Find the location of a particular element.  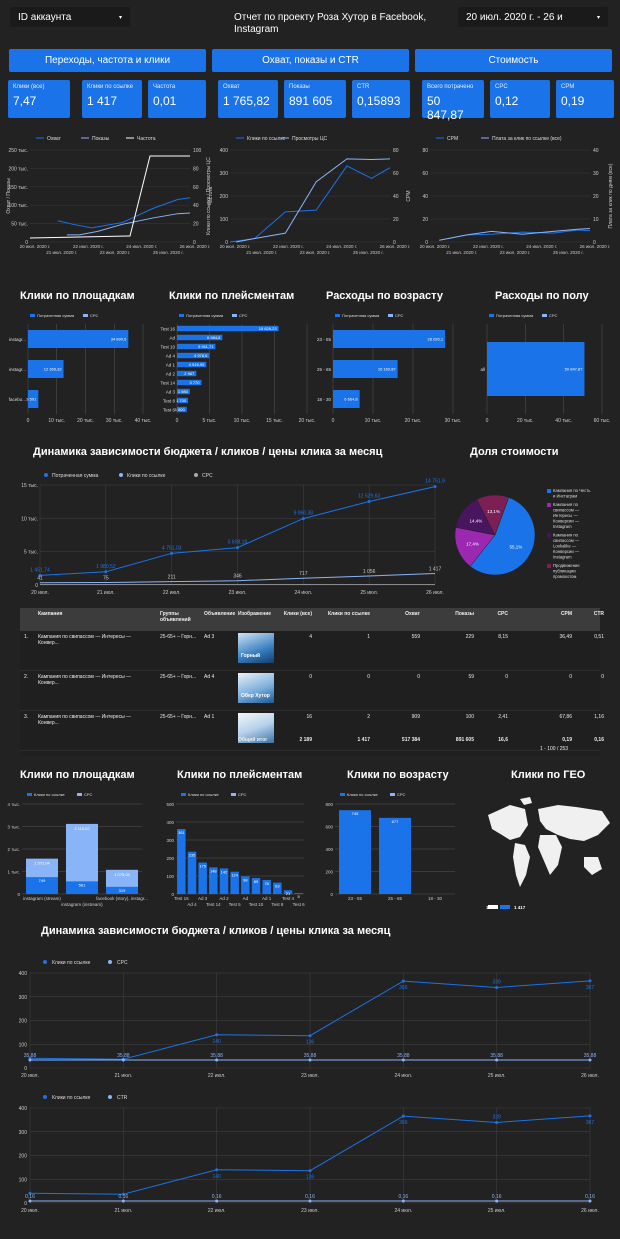

kpi-card: Частота 0,01 is located at coordinates (177, 99).